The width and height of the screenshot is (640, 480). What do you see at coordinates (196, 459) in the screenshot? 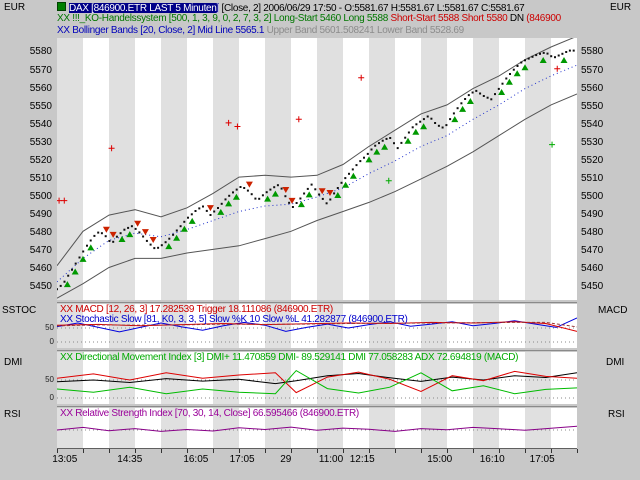
I see `time-tick-label: 16:05` at bounding box center [196, 459].